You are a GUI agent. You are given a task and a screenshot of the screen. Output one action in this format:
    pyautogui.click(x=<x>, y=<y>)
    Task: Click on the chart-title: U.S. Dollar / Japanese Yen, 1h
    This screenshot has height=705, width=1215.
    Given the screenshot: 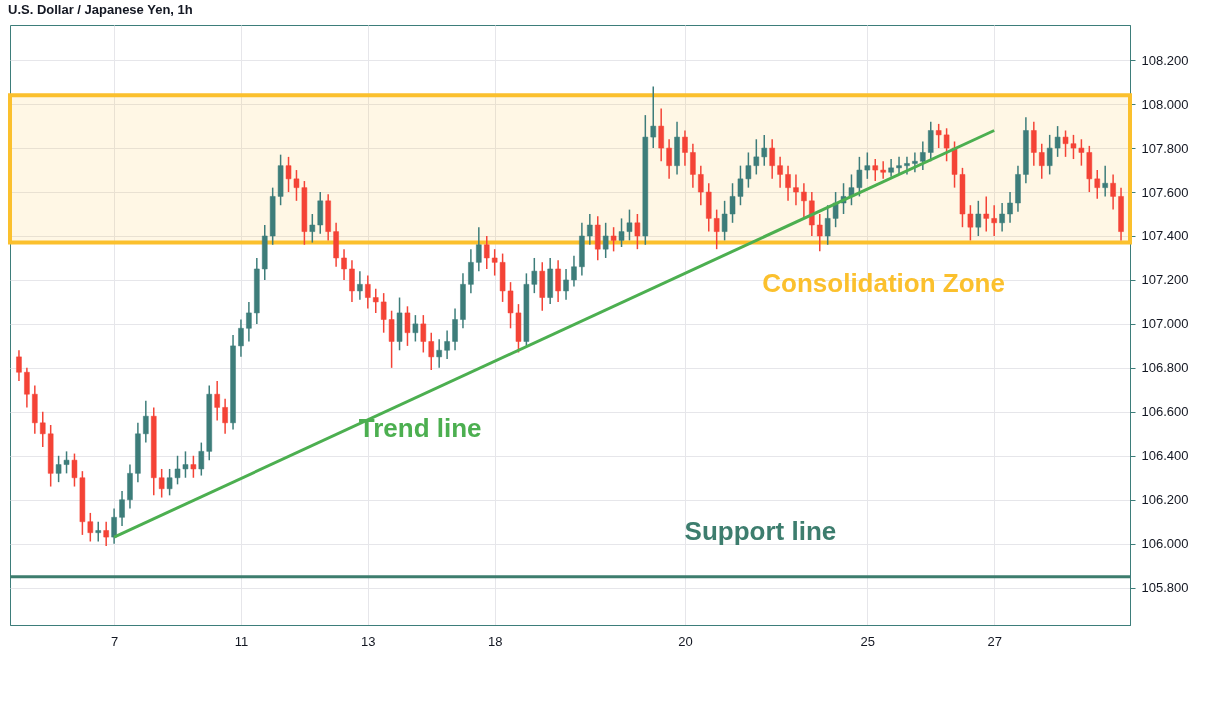 What is the action you would take?
    pyautogui.click(x=100, y=9)
    